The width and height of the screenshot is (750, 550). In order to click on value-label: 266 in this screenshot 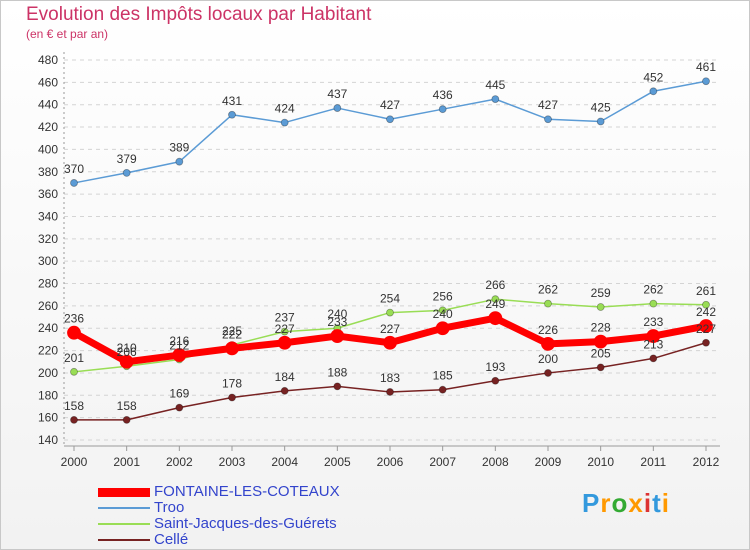, I will do `click(495, 285)`.